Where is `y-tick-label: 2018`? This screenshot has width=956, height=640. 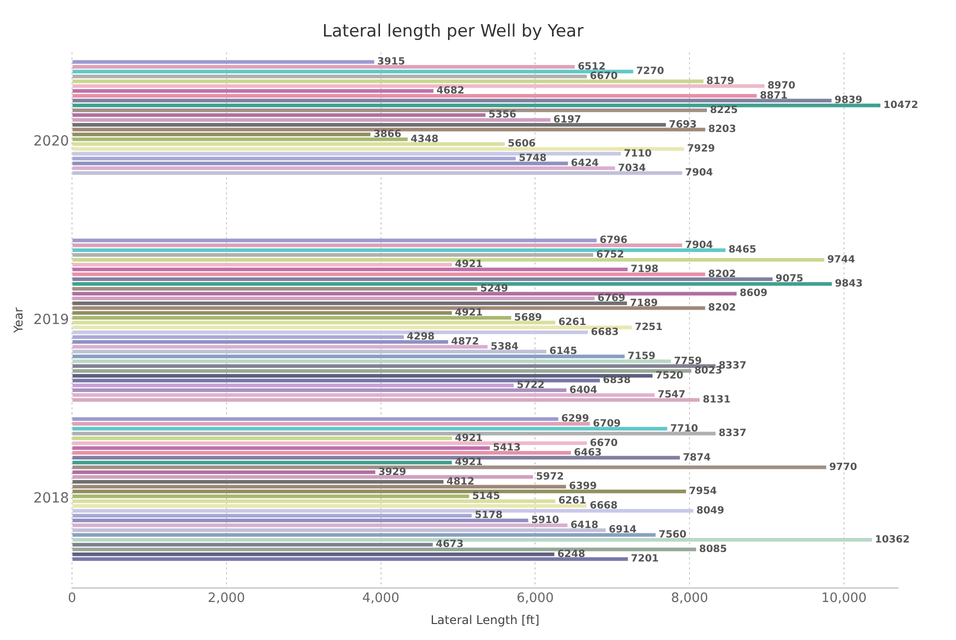 y-tick-label: 2018 is located at coordinates (51, 498).